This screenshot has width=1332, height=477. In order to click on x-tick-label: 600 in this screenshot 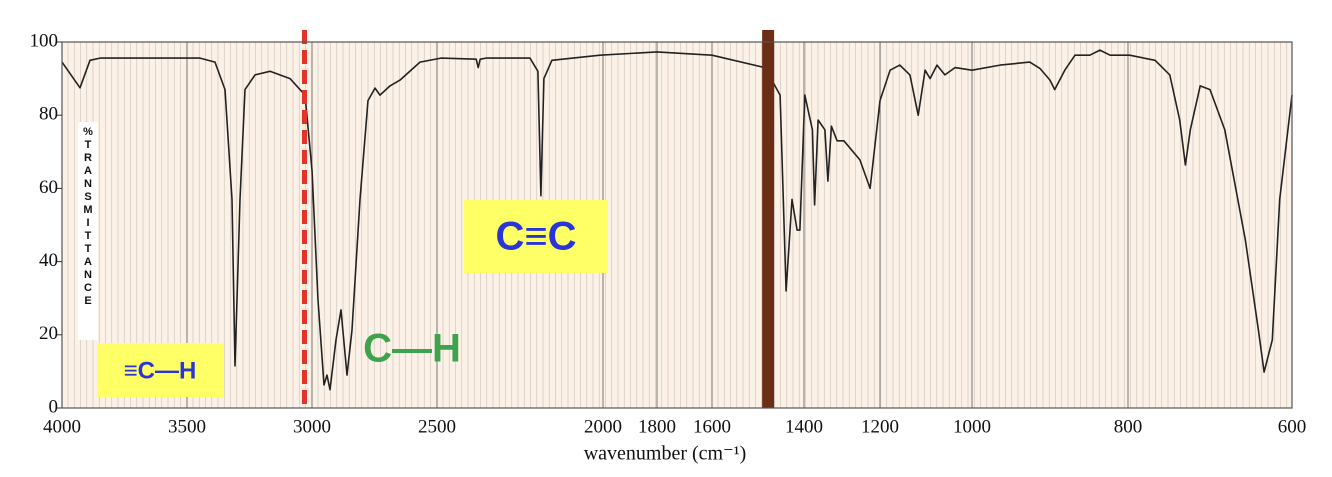, I will do `click(1292, 426)`.